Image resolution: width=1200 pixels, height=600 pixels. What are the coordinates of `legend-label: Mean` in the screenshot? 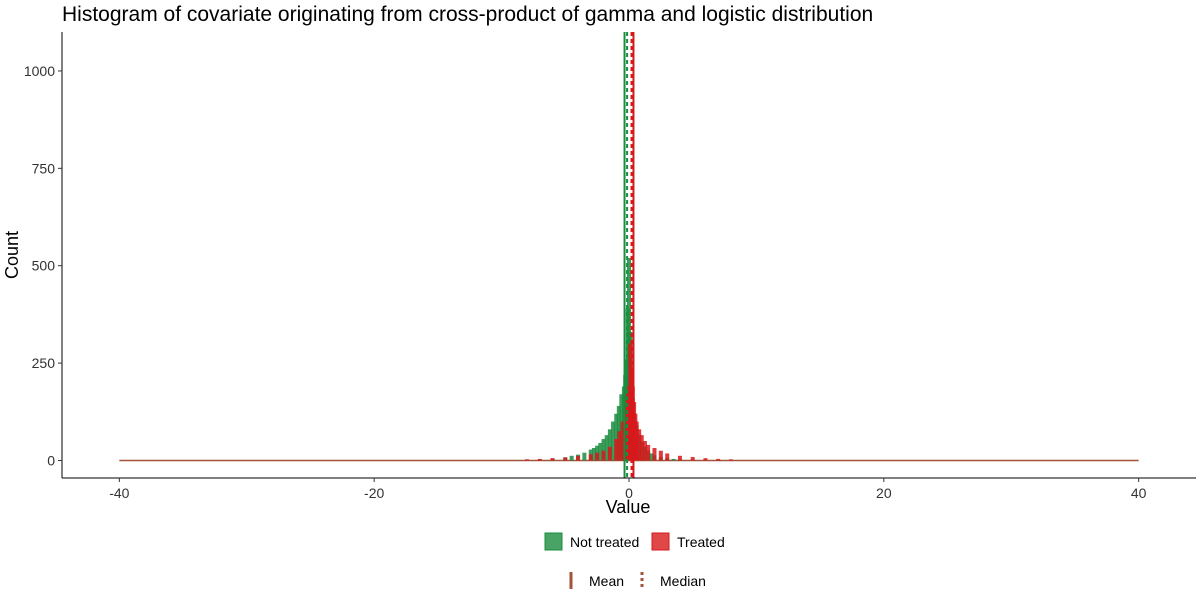 It's located at (606, 581).